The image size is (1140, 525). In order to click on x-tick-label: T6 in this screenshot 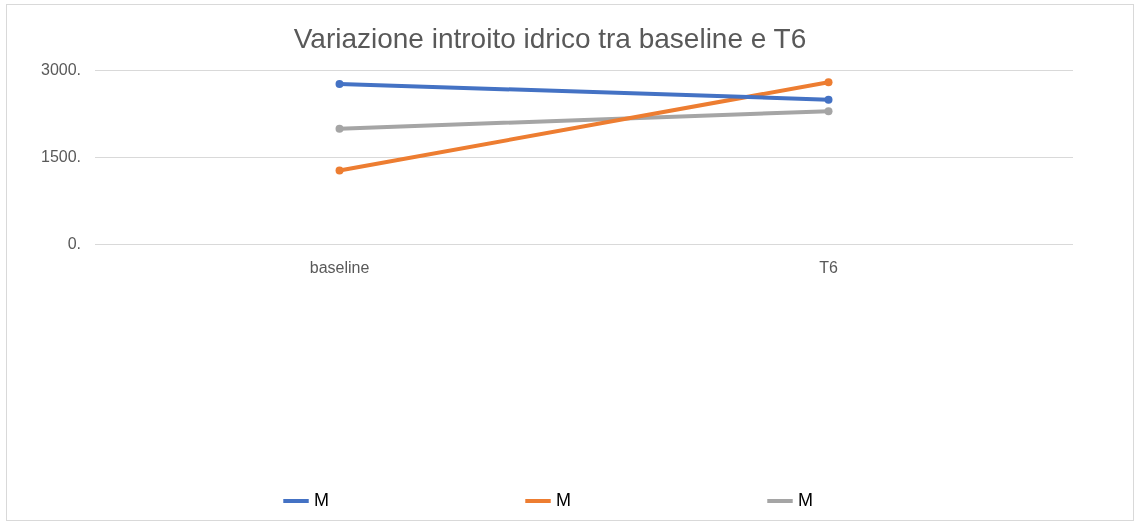, I will do `click(828, 267)`.